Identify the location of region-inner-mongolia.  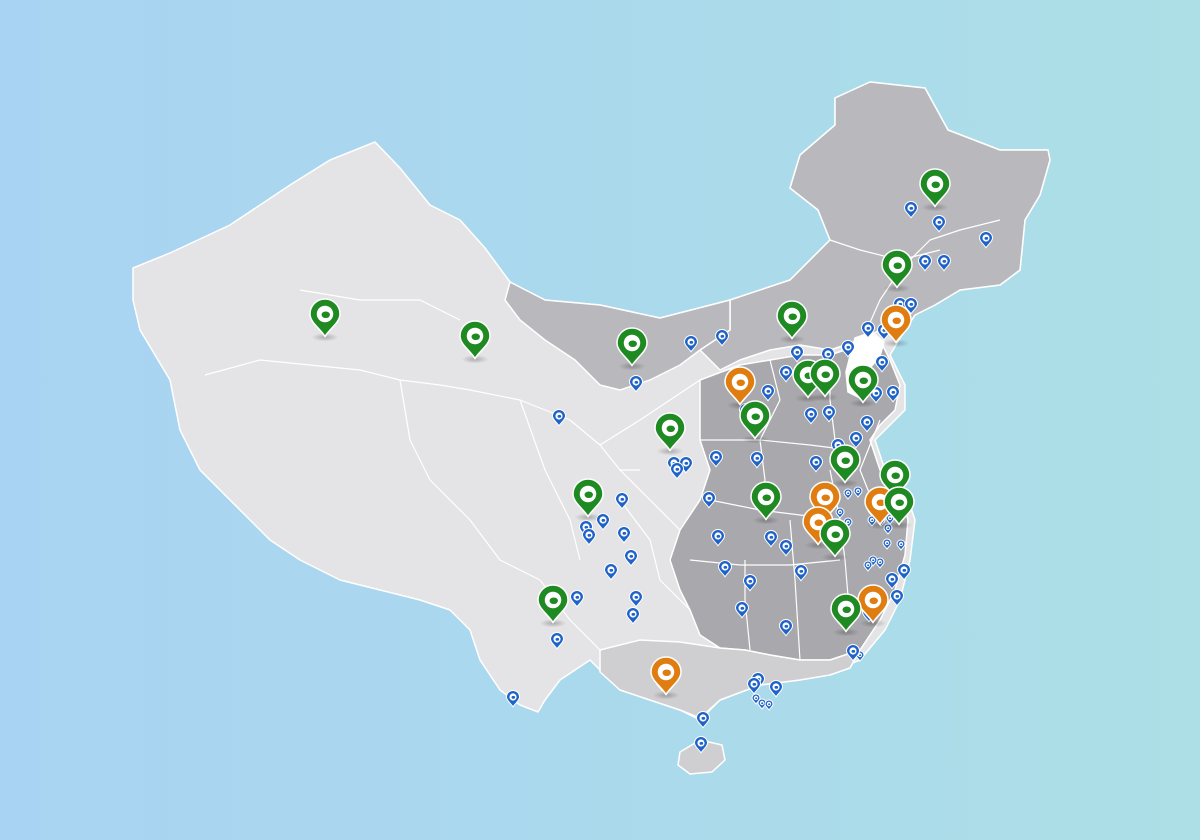
(617, 336).